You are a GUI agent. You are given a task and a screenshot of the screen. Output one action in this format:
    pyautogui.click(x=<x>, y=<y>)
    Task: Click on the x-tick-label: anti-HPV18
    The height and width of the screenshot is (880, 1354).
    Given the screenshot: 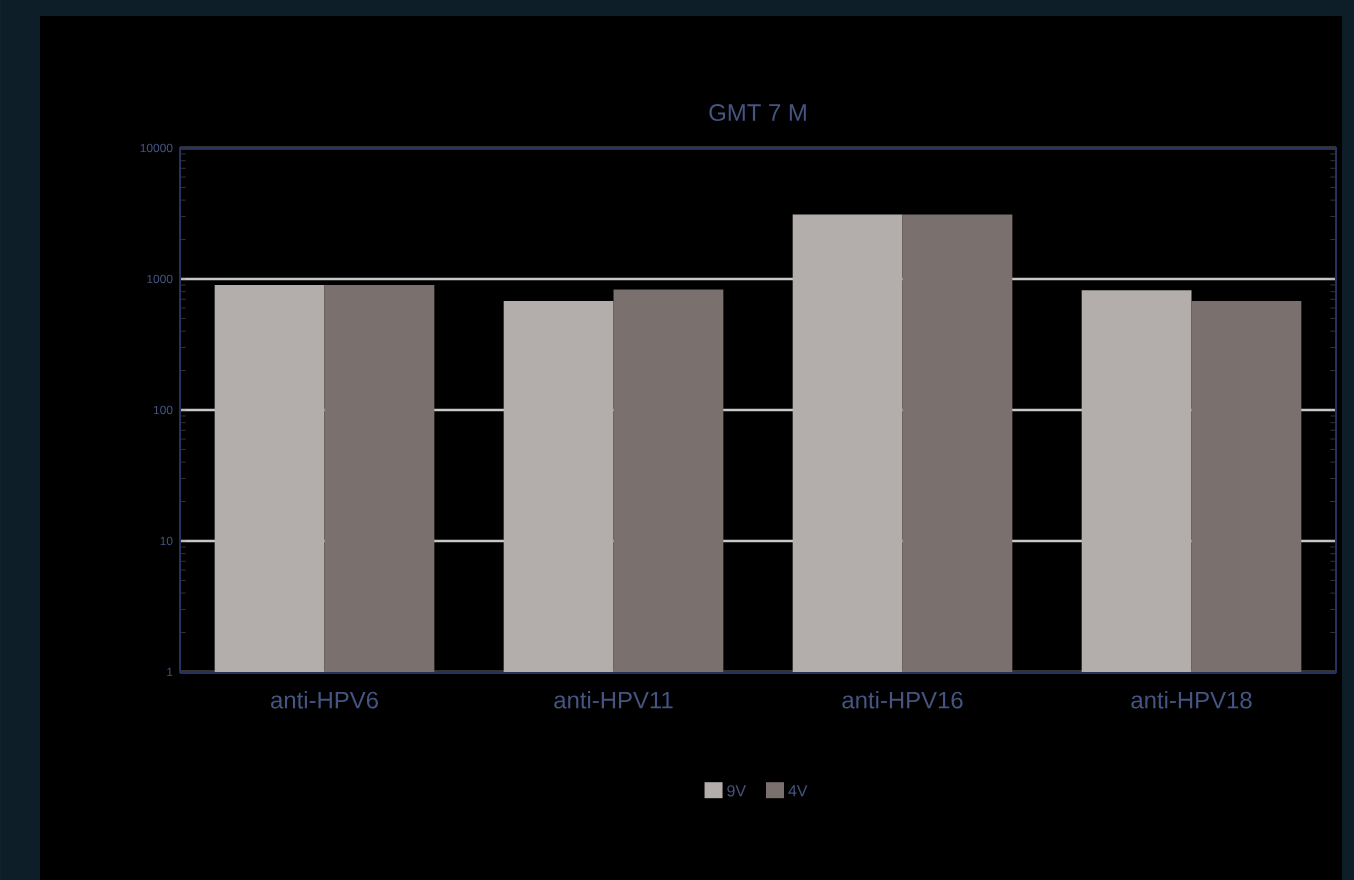 What is the action you would take?
    pyautogui.click(x=1191, y=700)
    